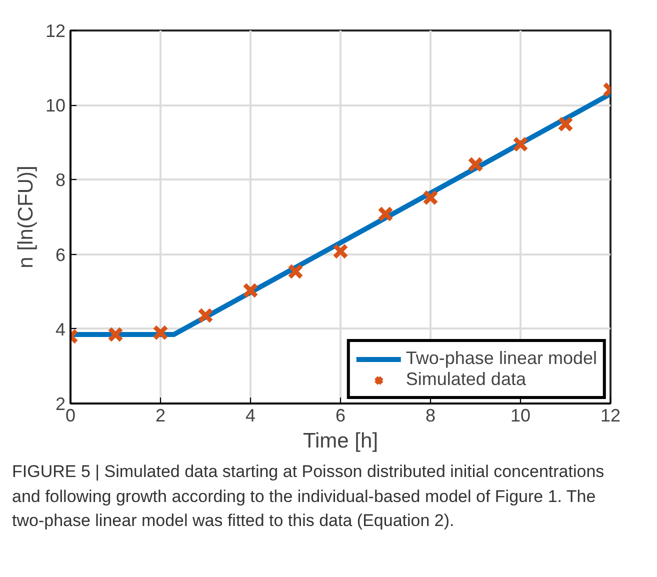 The width and height of the screenshot is (657, 577). Describe the element at coordinates (250, 416) in the screenshot. I see `x-tick-label: 4` at that location.